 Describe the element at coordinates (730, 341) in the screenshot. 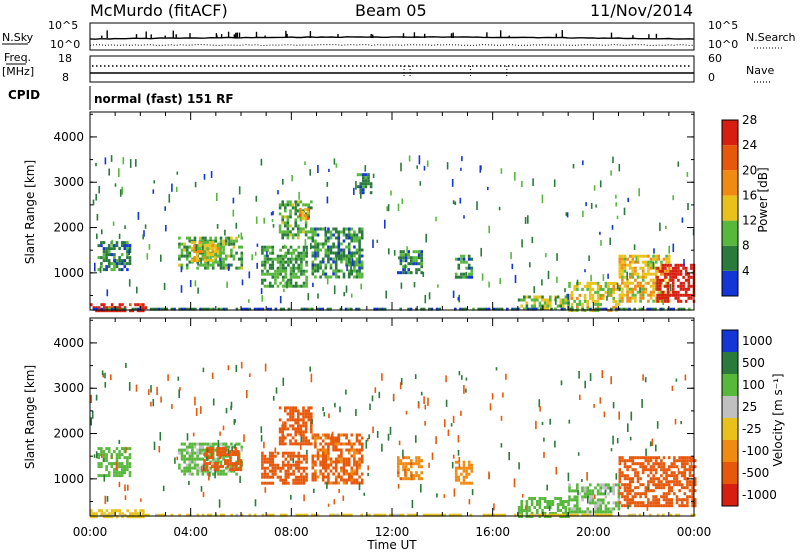

I see `velocity-colorbar-segment` at that location.